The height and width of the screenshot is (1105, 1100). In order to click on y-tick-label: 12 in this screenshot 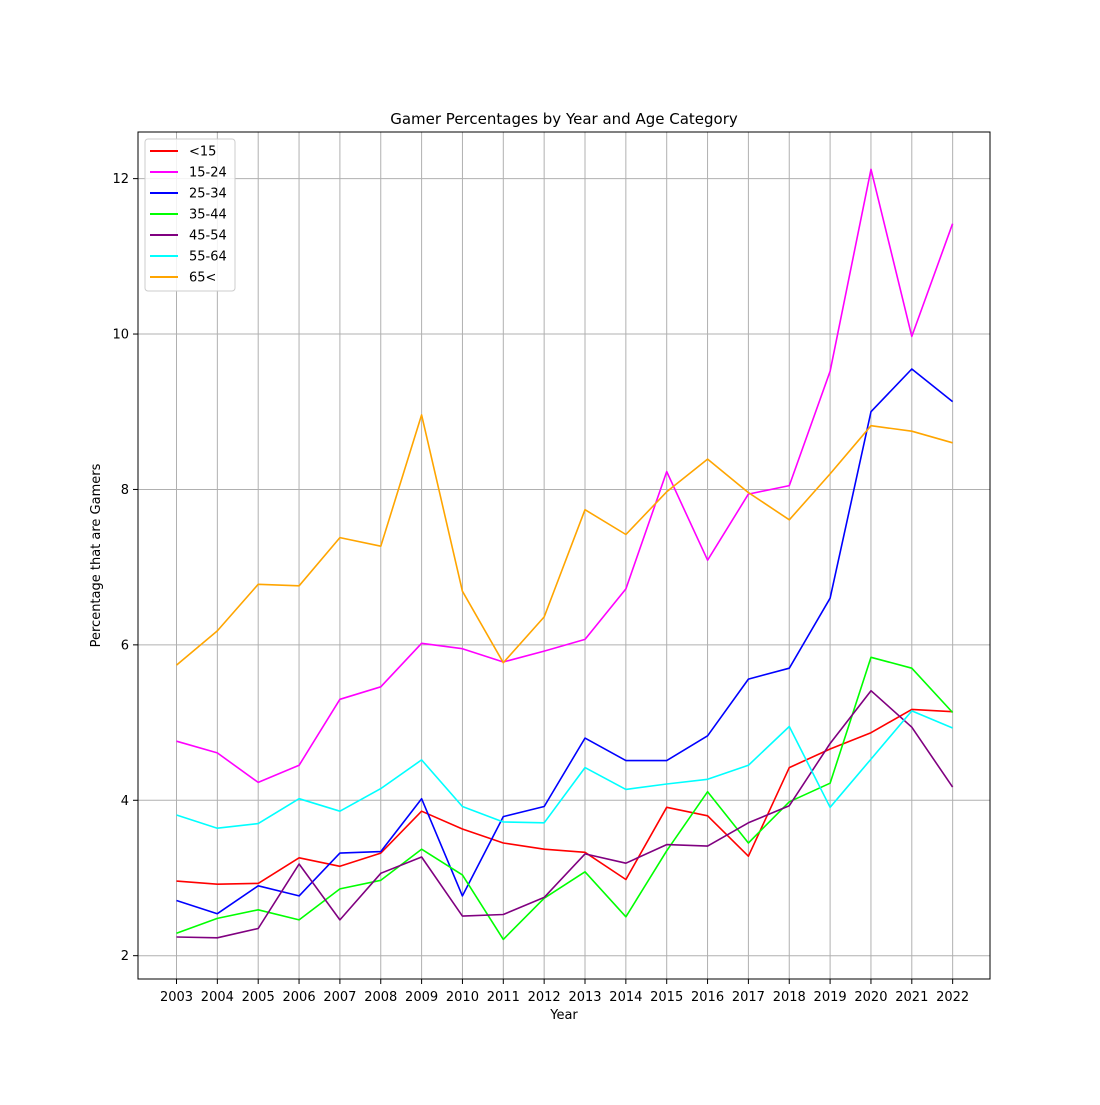, I will do `click(120, 179)`.